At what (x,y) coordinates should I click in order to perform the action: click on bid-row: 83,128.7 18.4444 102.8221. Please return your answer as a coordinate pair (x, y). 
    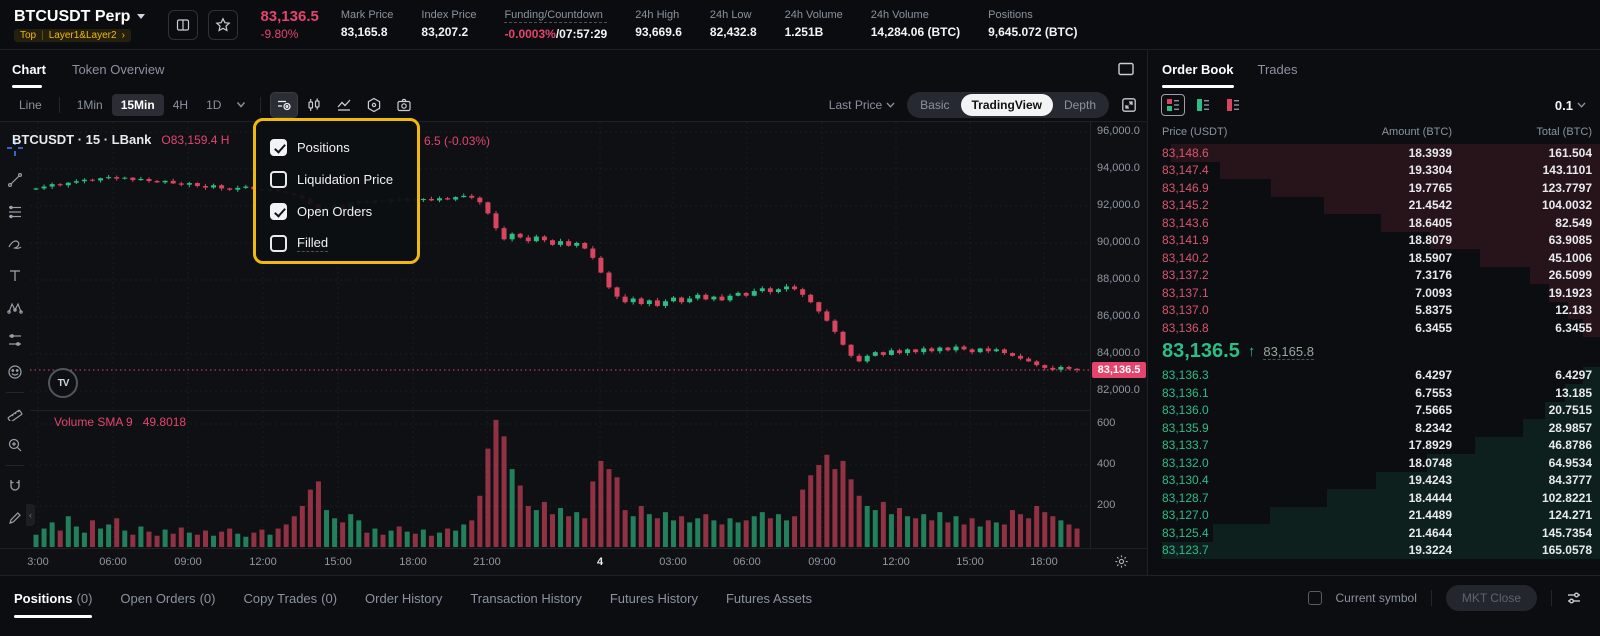
    Looking at the image, I should click on (1374, 498).